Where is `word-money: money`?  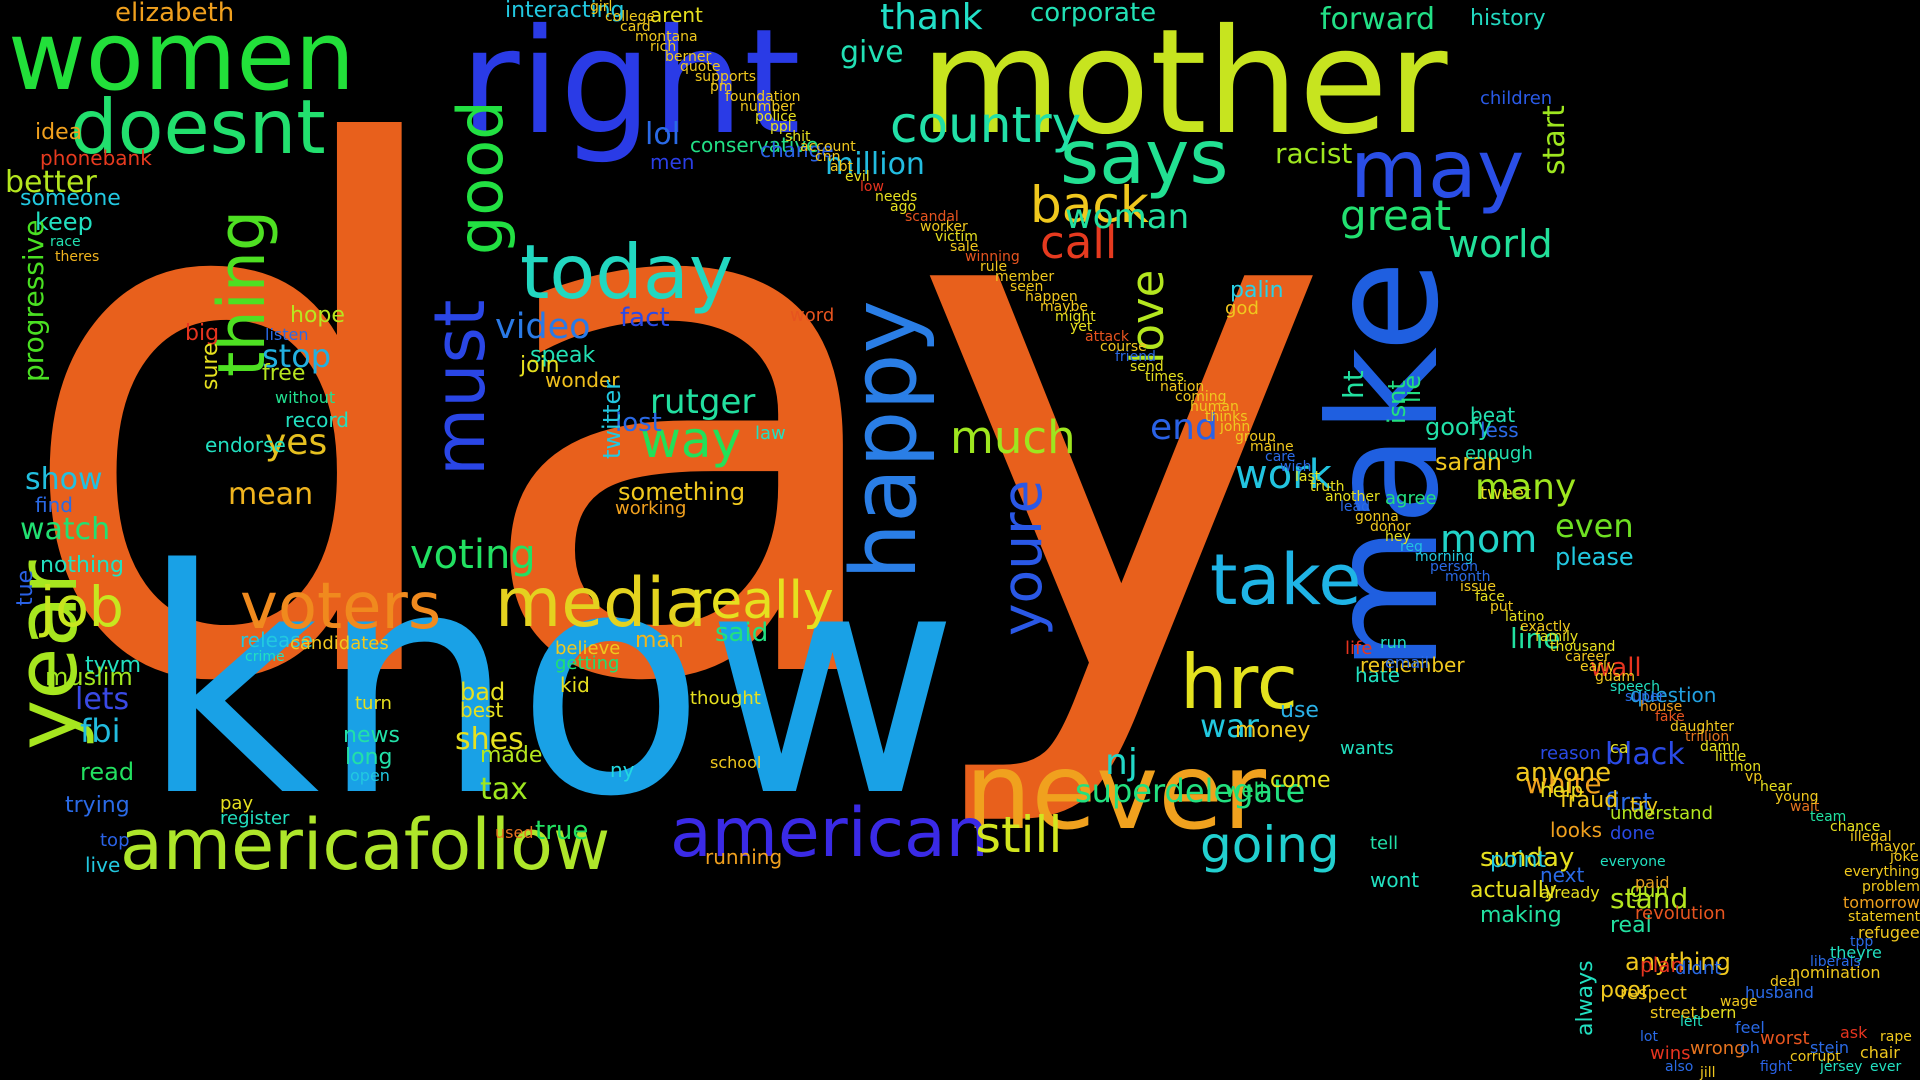 word-money: money is located at coordinates (1273, 730).